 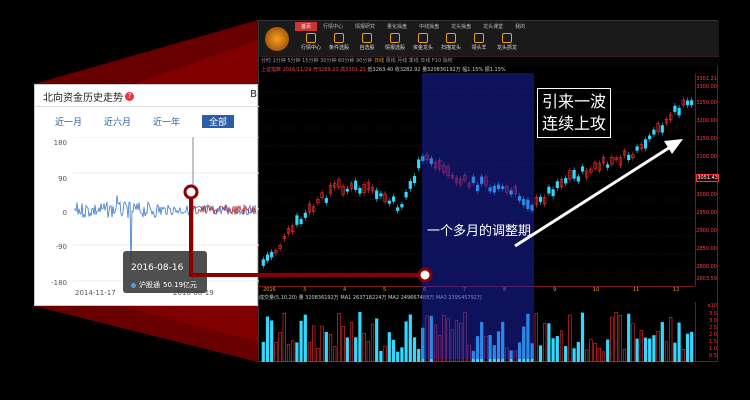 What do you see at coordinates (479, 38) in the screenshot?
I see `sheep-icon` at bounding box center [479, 38].